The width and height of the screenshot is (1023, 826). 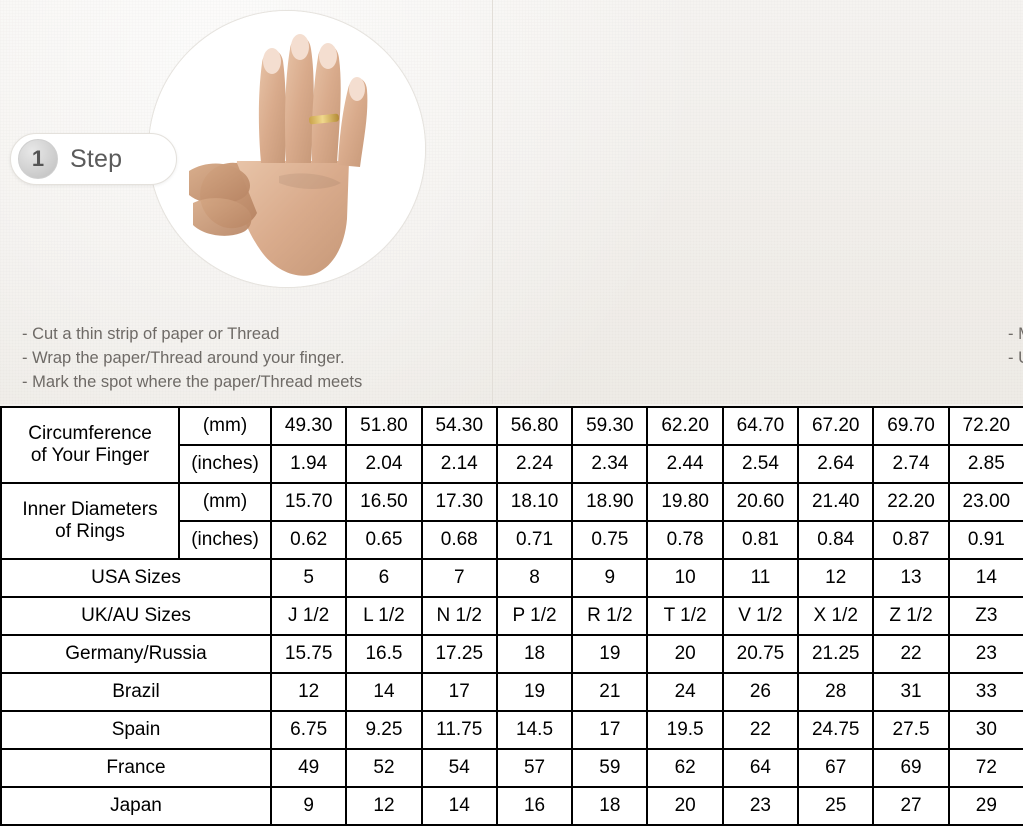 What do you see at coordinates (308, 578) in the screenshot?
I see `cell: 5` at bounding box center [308, 578].